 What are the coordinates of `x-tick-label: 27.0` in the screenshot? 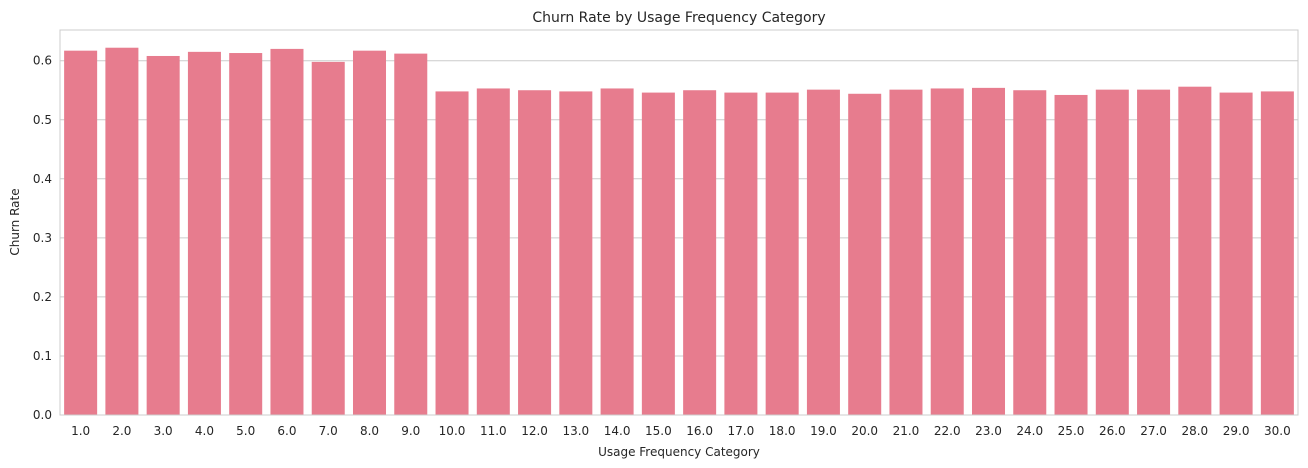 It's located at (1153, 431).